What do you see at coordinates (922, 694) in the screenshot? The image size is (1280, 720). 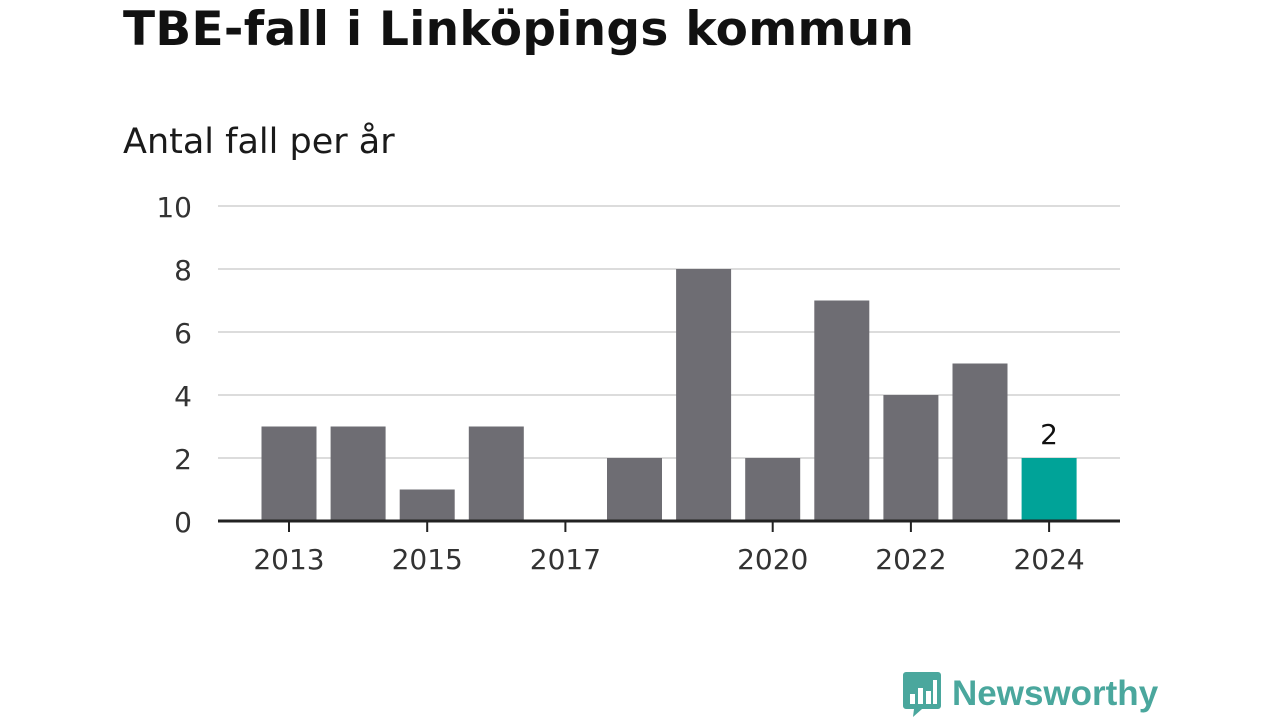 I see `chart-speech-bubble-icon` at bounding box center [922, 694].